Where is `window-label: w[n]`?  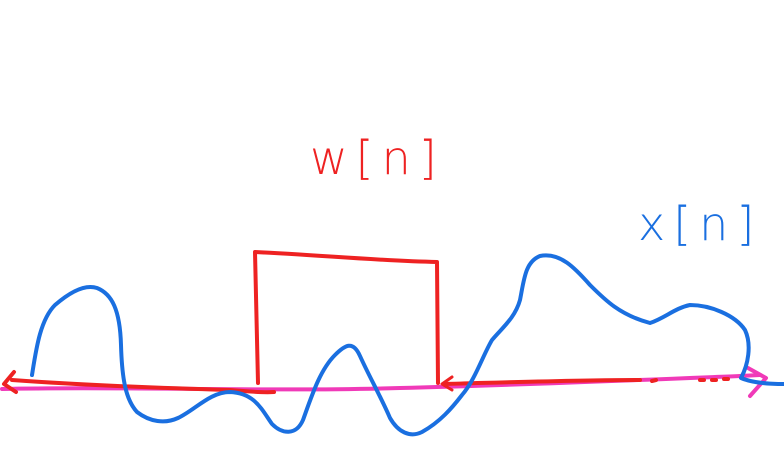
window-label: w[n] is located at coordinates (377, 158).